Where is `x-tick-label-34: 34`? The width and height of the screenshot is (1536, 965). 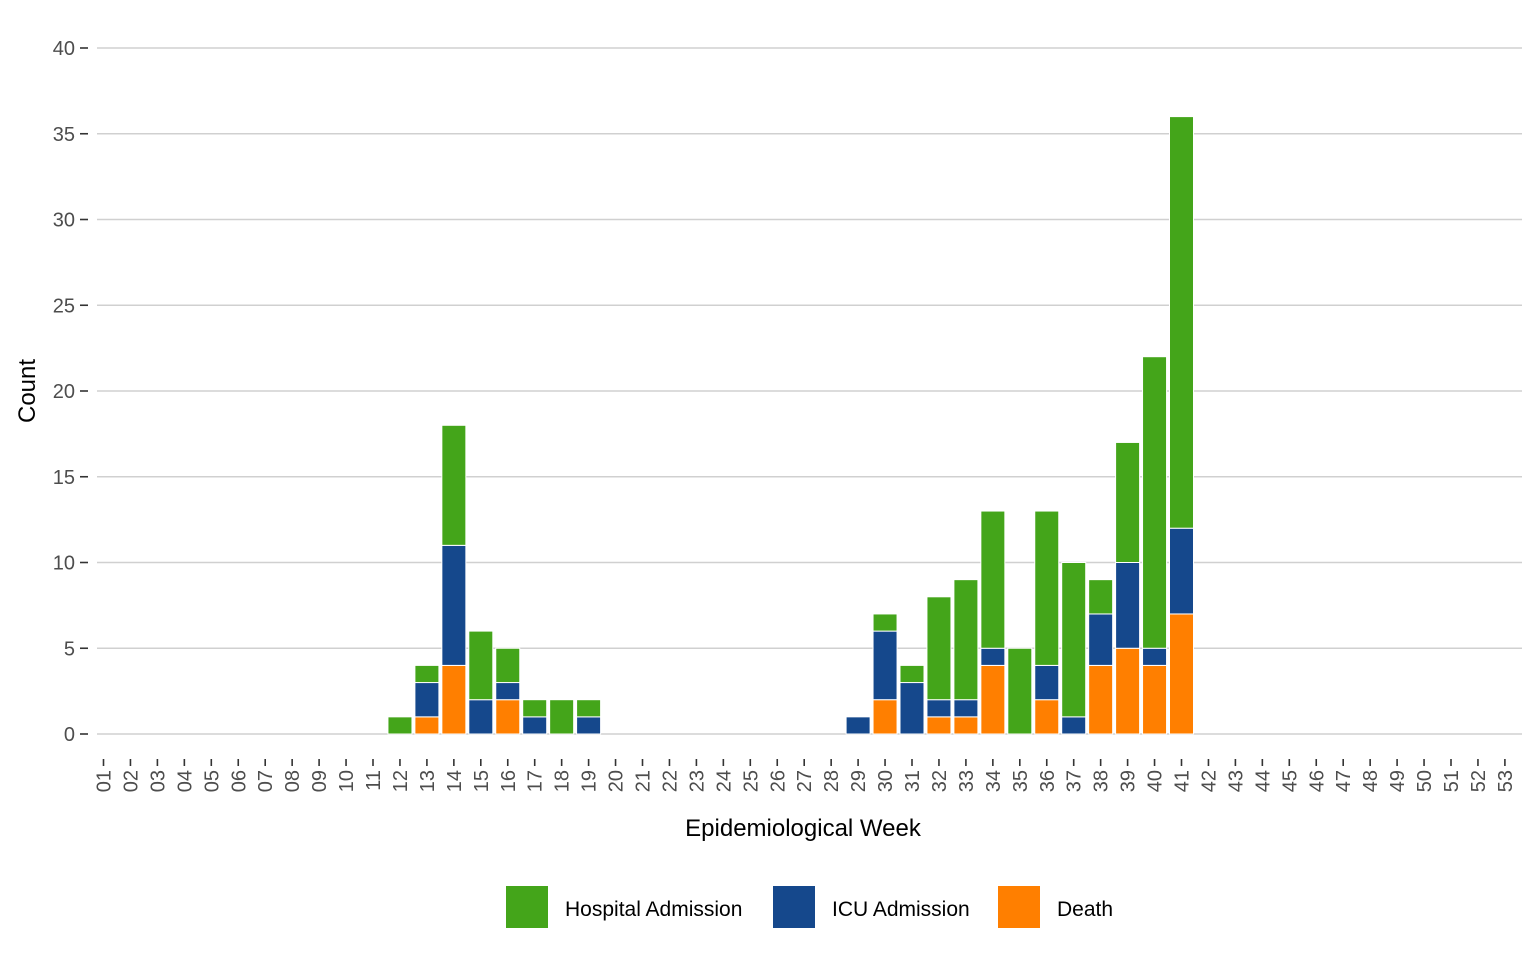
x-tick-label-34: 34 is located at coordinates (994, 781).